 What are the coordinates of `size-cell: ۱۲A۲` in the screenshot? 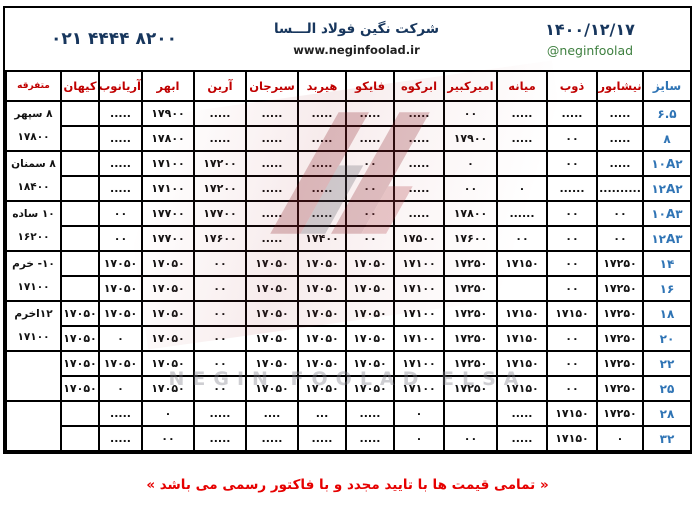 It's located at (667, 188).